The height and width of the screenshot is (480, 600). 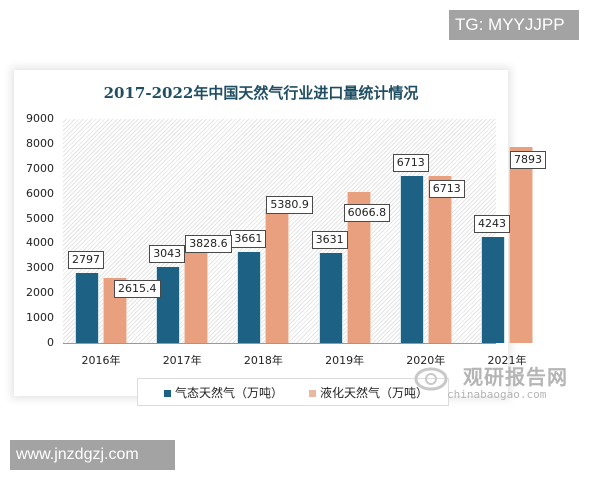 I want to click on legend-item-gas: 气态天然气（万吨）, so click(x=223, y=392).